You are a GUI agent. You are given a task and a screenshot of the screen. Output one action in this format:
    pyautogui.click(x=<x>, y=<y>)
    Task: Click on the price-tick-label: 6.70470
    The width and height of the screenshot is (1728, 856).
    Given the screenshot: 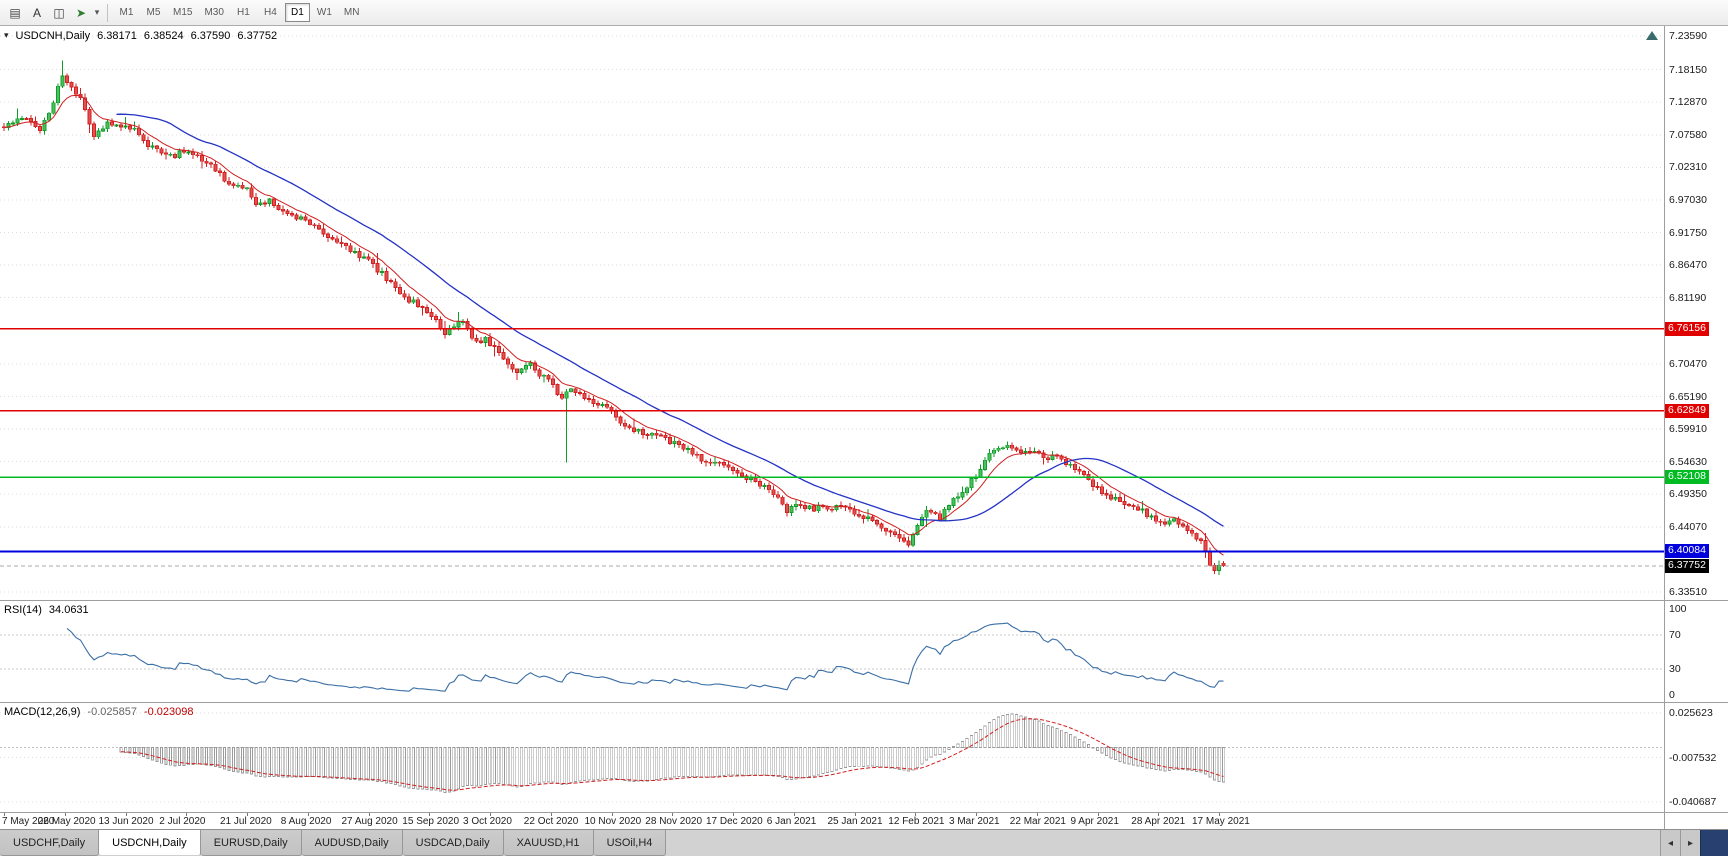 What is the action you would take?
    pyautogui.click(x=1688, y=363)
    